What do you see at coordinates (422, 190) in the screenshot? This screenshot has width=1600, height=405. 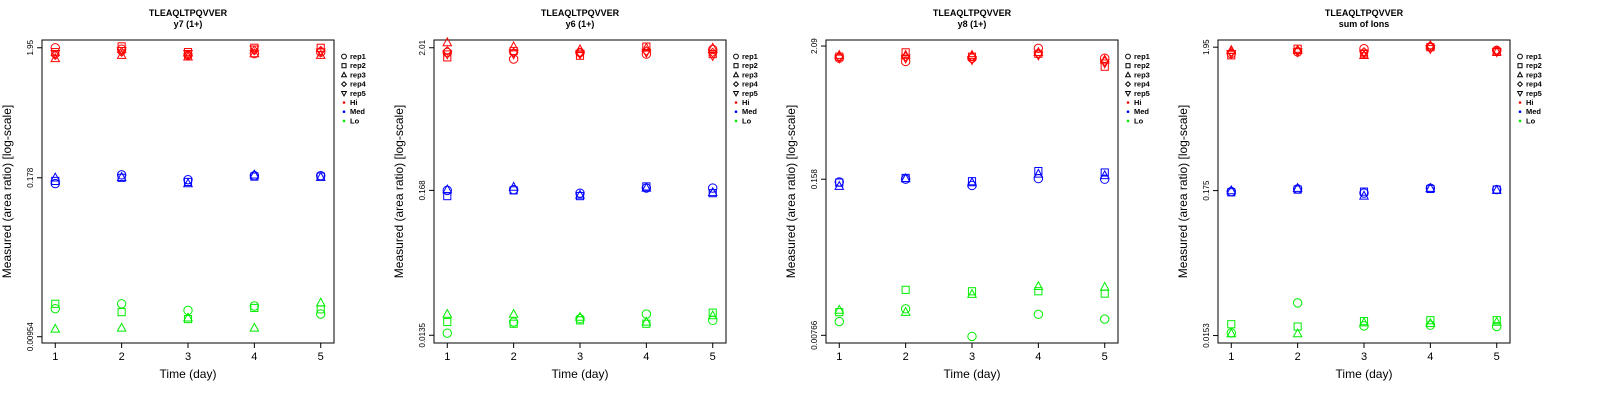 I see `y-tick-label: 0.168` at bounding box center [422, 190].